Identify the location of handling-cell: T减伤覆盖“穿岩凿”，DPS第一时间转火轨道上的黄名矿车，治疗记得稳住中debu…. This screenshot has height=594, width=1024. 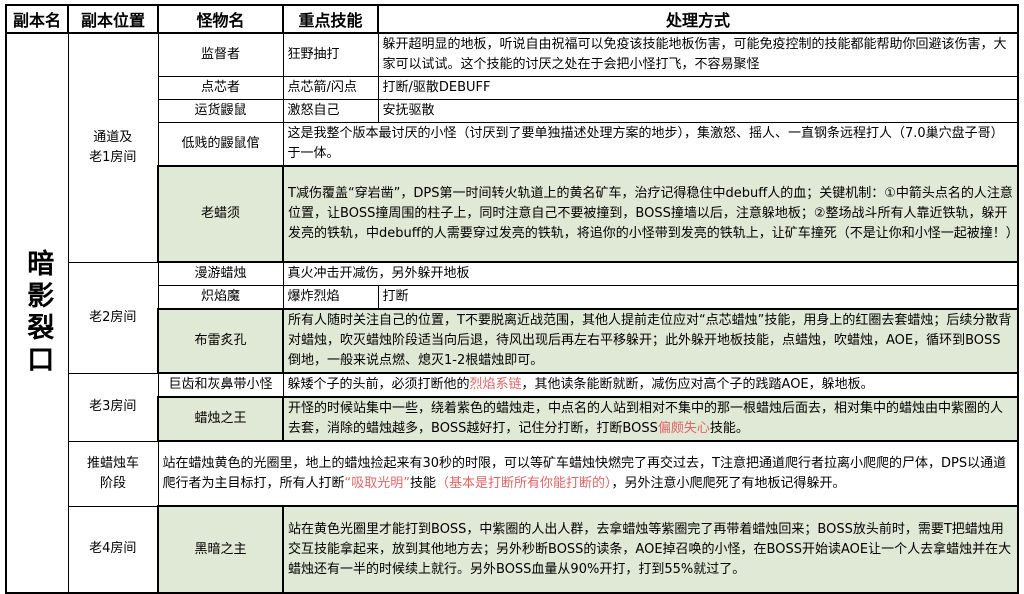
(650, 214).